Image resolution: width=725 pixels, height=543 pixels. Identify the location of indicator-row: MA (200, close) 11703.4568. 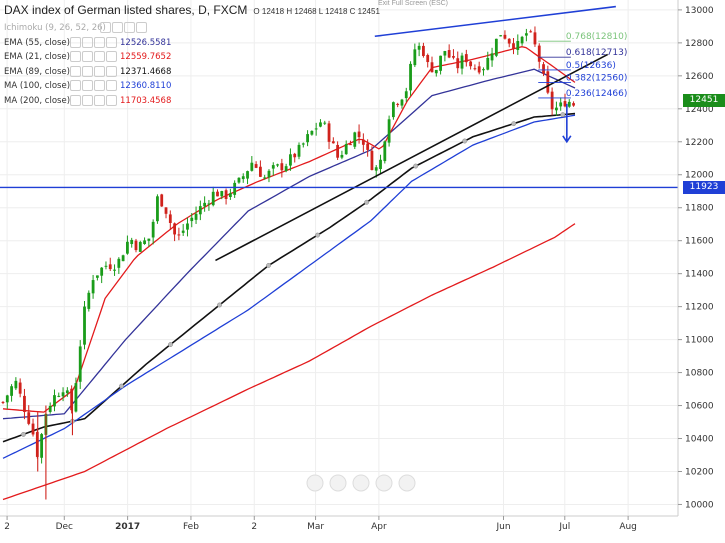
(87, 102).